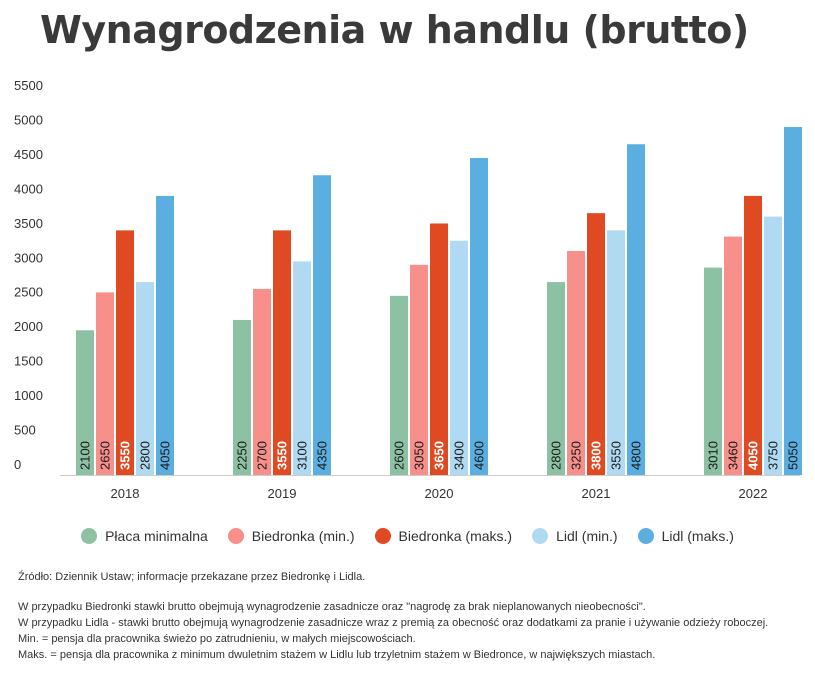  What do you see at coordinates (773, 455) in the screenshot?
I see `bar-value-label: 3750` at bounding box center [773, 455].